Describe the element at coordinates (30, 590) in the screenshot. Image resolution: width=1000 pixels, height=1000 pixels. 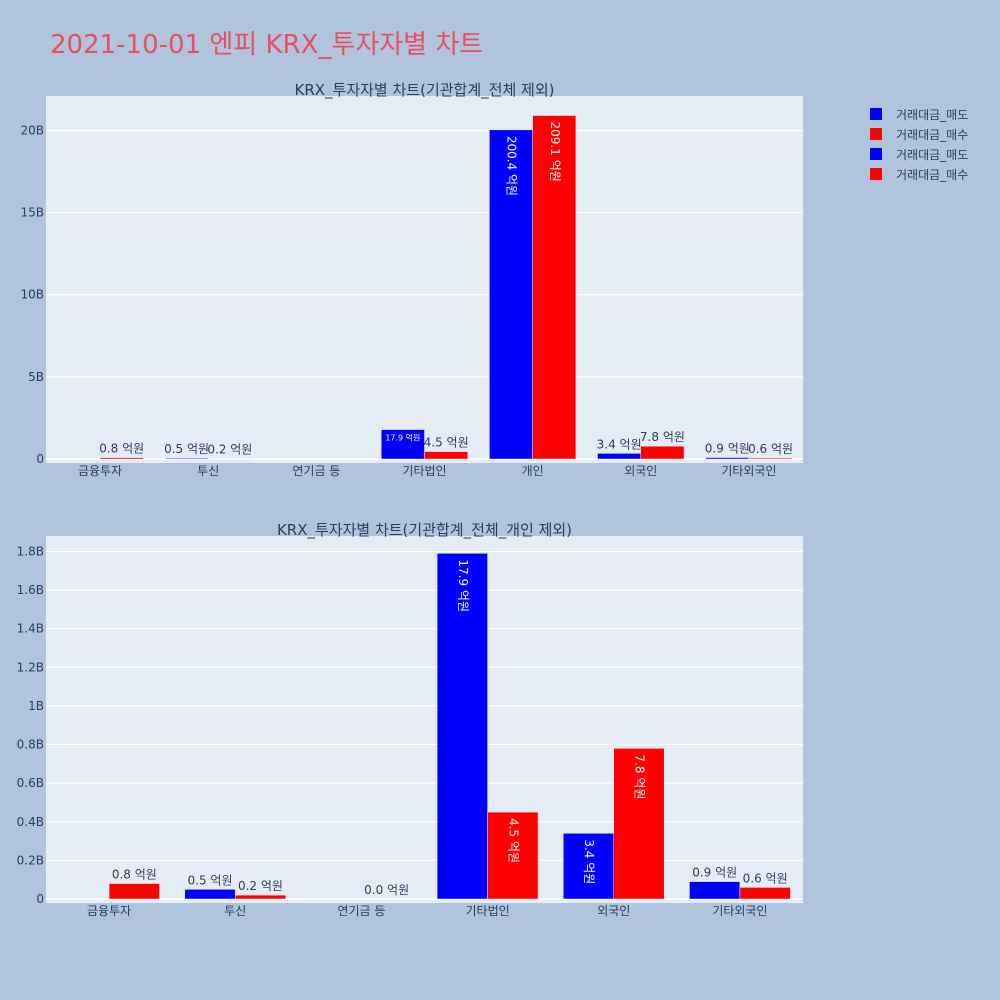
I see `y-tick-label: 1.6B` at that location.